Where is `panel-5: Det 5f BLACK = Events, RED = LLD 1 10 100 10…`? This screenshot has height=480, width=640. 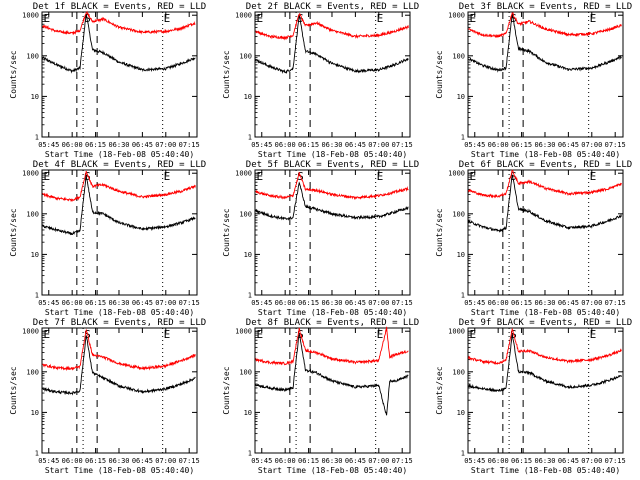
panel-5: Det 5f BLACK = Events, RED = LLD 1 10 100 10… is located at coordinates (320, 238).